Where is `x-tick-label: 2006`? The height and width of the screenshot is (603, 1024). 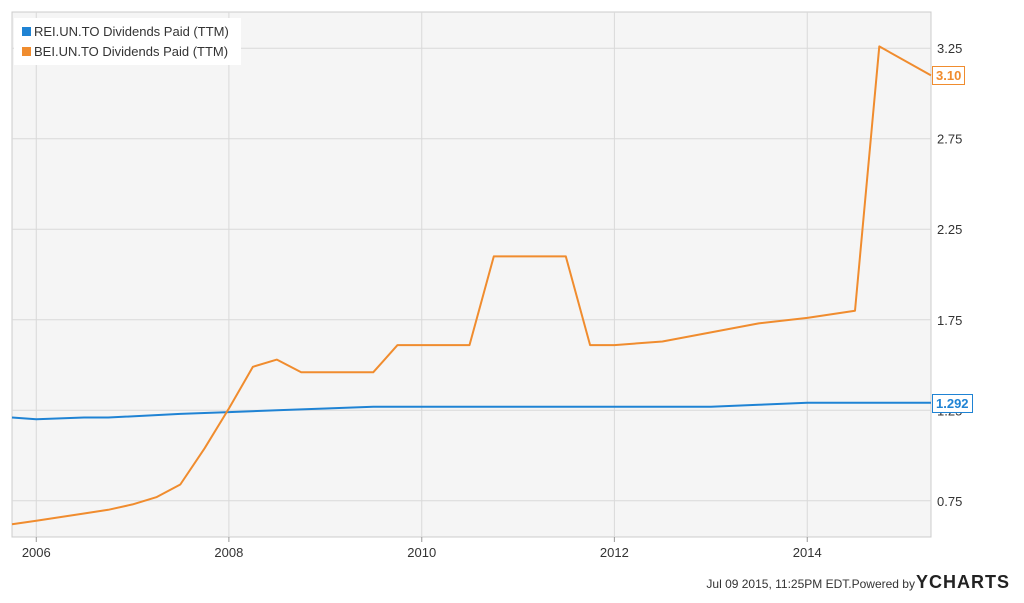 x-tick-label: 2006 is located at coordinates (36, 552).